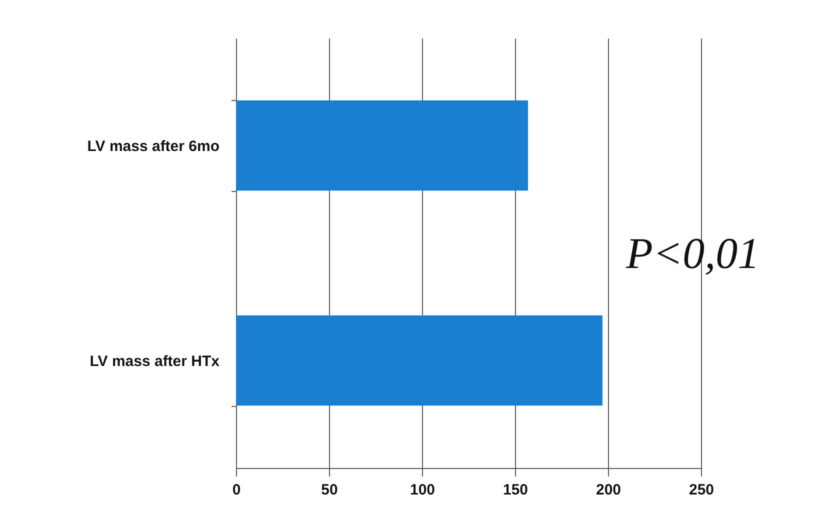  What do you see at coordinates (153, 146) in the screenshot?
I see `y-tick-label: LV mass after 6mo` at bounding box center [153, 146].